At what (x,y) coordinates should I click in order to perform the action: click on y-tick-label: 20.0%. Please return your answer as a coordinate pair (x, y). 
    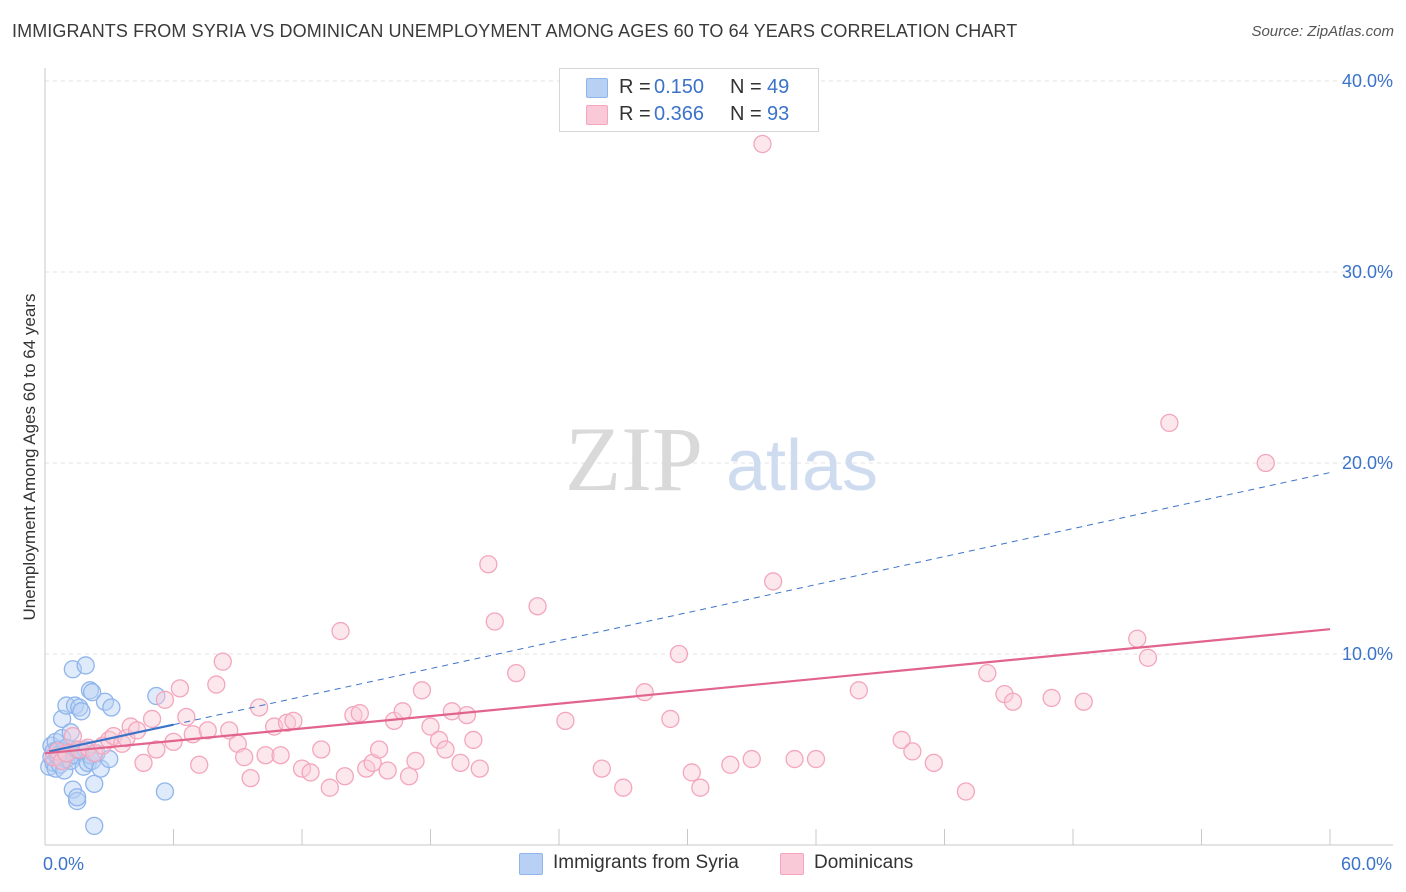
    Looking at the image, I should click on (1367, 463).